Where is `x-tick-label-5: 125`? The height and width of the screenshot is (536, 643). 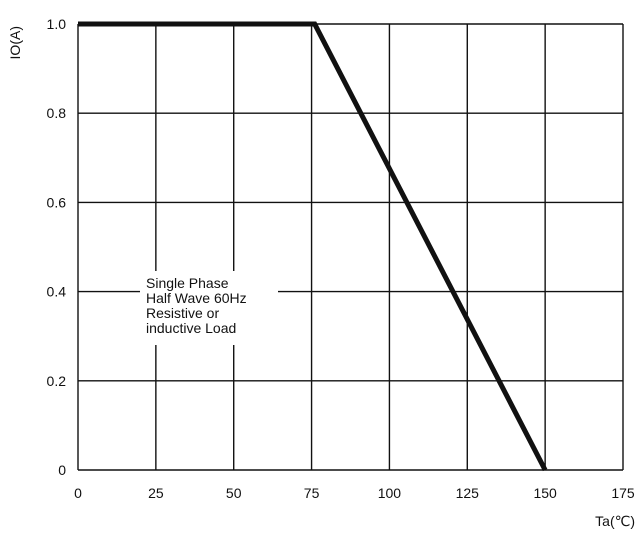 x-tick-label-5: 125 is located at coordinates (468, 493).